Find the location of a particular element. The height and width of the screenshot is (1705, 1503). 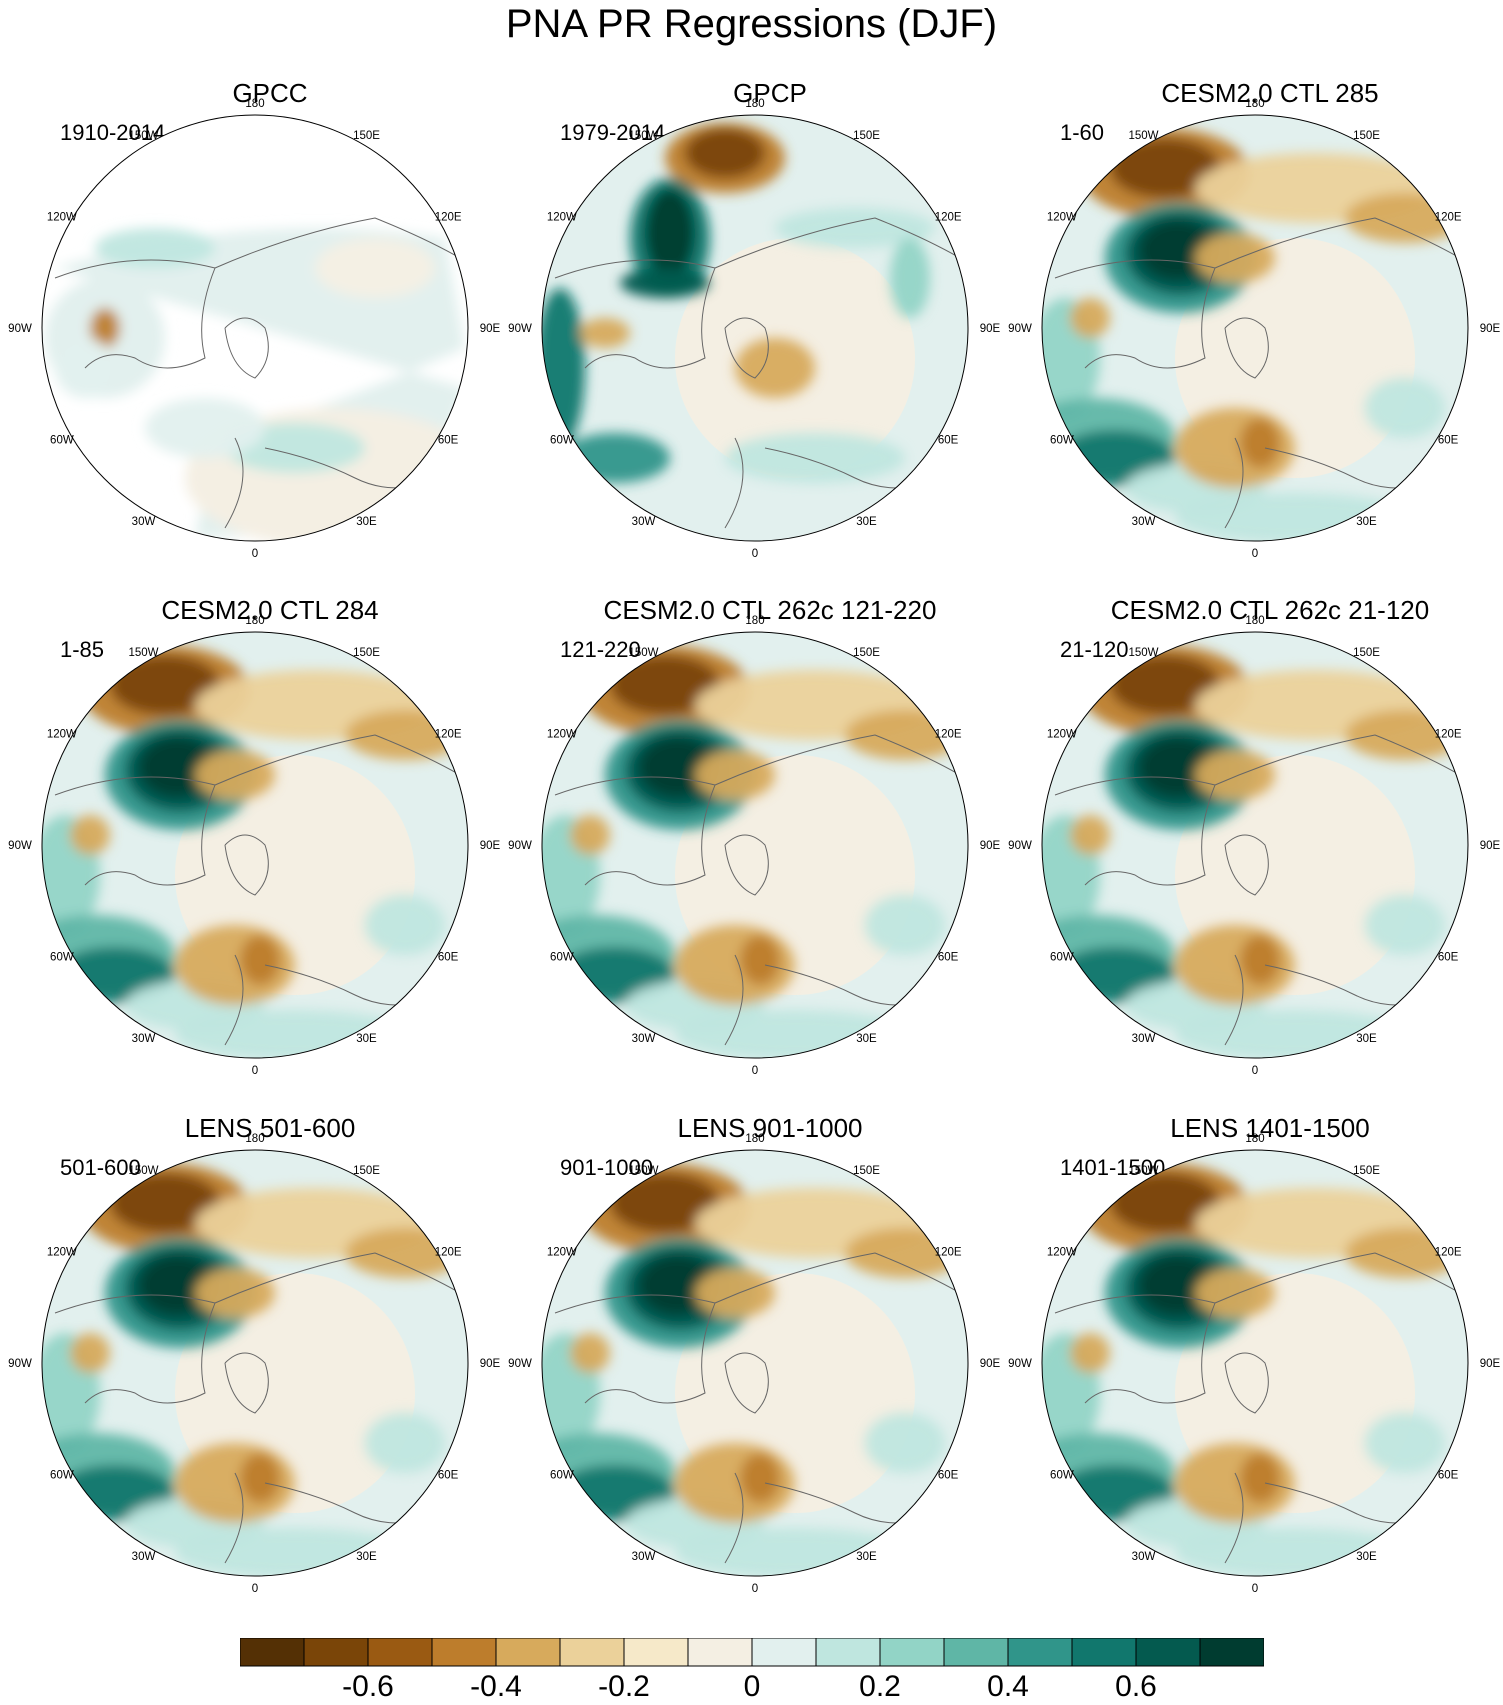

panel-title: CESM2.0 CTL 284 is located at coordinates (270, 610).